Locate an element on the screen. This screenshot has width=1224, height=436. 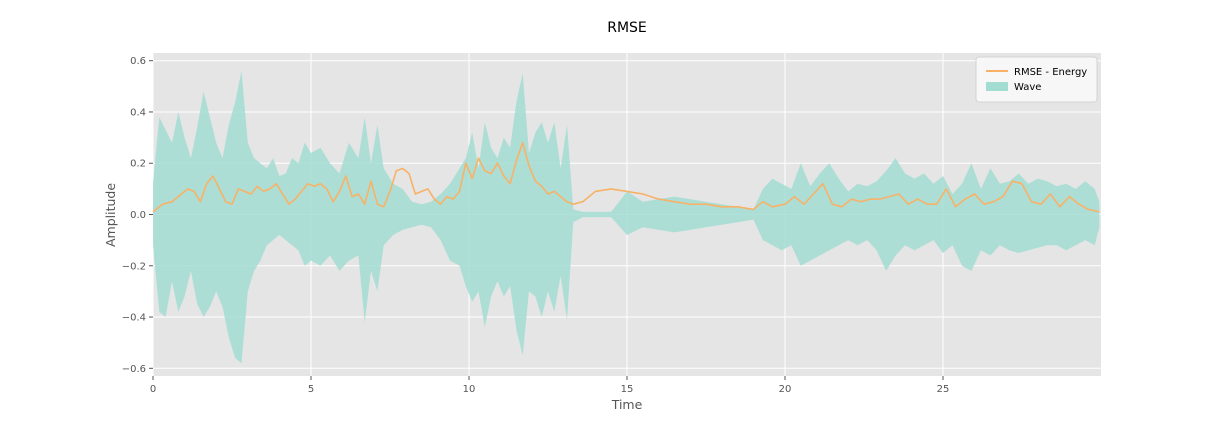
x-tick-label: 15 is located at coordinates (627, 389).